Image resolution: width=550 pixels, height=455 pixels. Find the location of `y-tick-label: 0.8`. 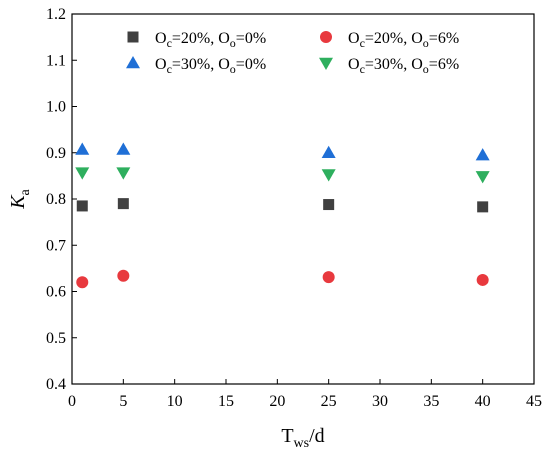

y-tick-label: 0.8 is located at coordinates (56, 199).